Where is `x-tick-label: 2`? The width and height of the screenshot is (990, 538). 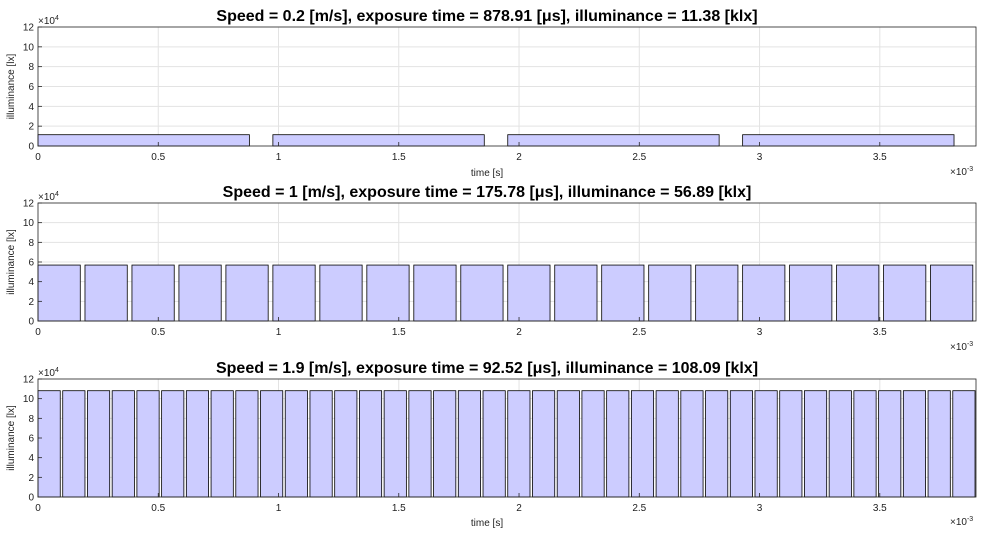 x-tick-label: 2 is located at coordinates (519, 332).